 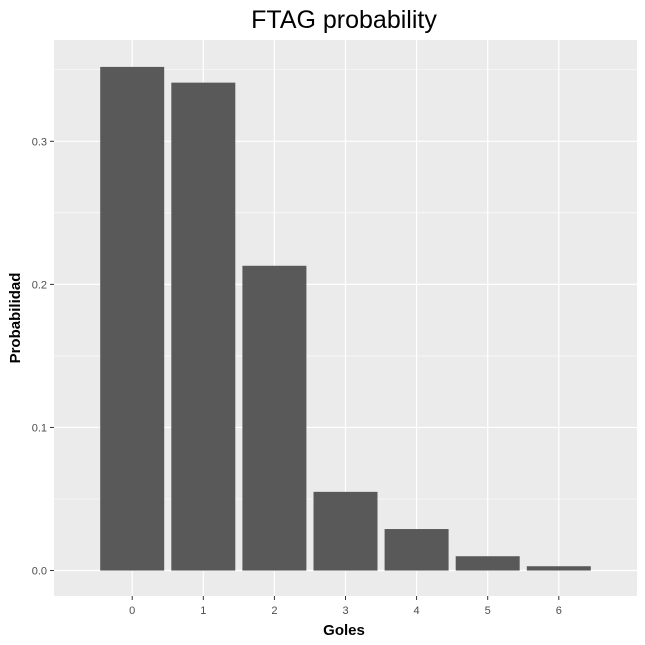 I want to click on y-axis: 0.0 0.1 0.2 0.3, so click(x=43, y=357).